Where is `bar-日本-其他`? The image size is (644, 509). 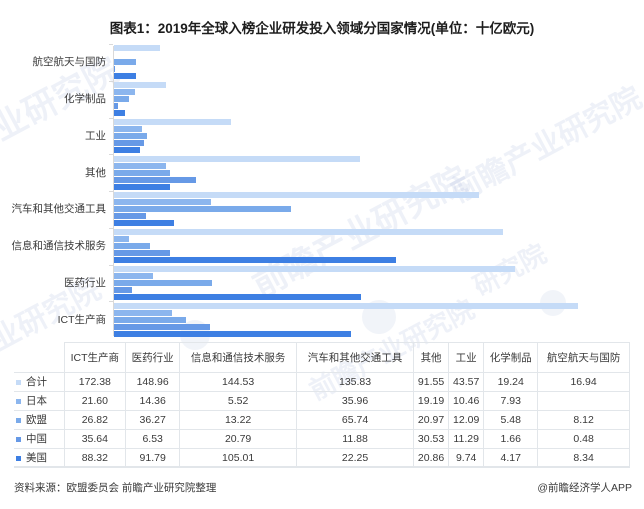 bar-日本-其他 is located at coordinates (140, 165).